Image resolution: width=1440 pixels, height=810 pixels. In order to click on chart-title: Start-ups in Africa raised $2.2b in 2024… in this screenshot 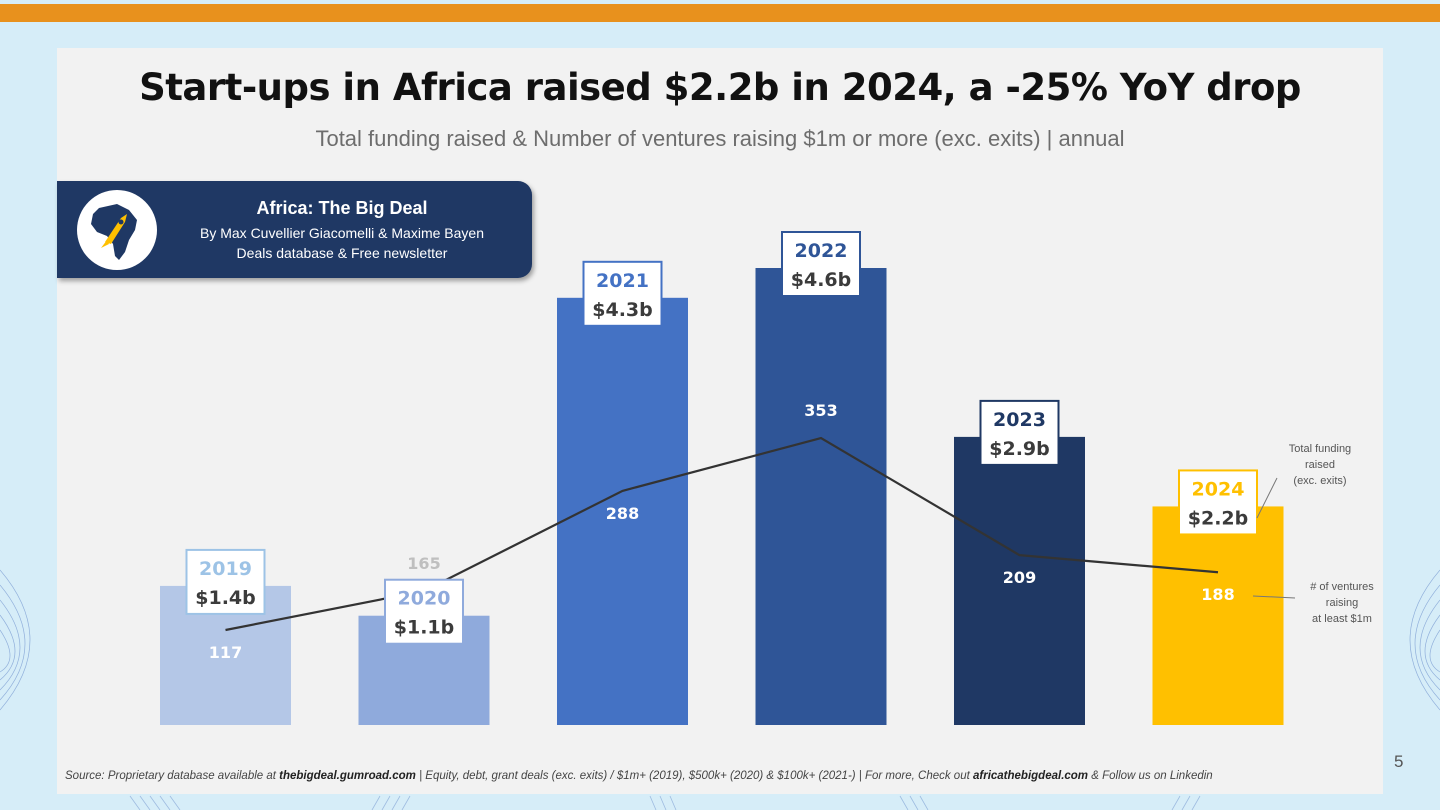, I will do `click(720, 87)`.